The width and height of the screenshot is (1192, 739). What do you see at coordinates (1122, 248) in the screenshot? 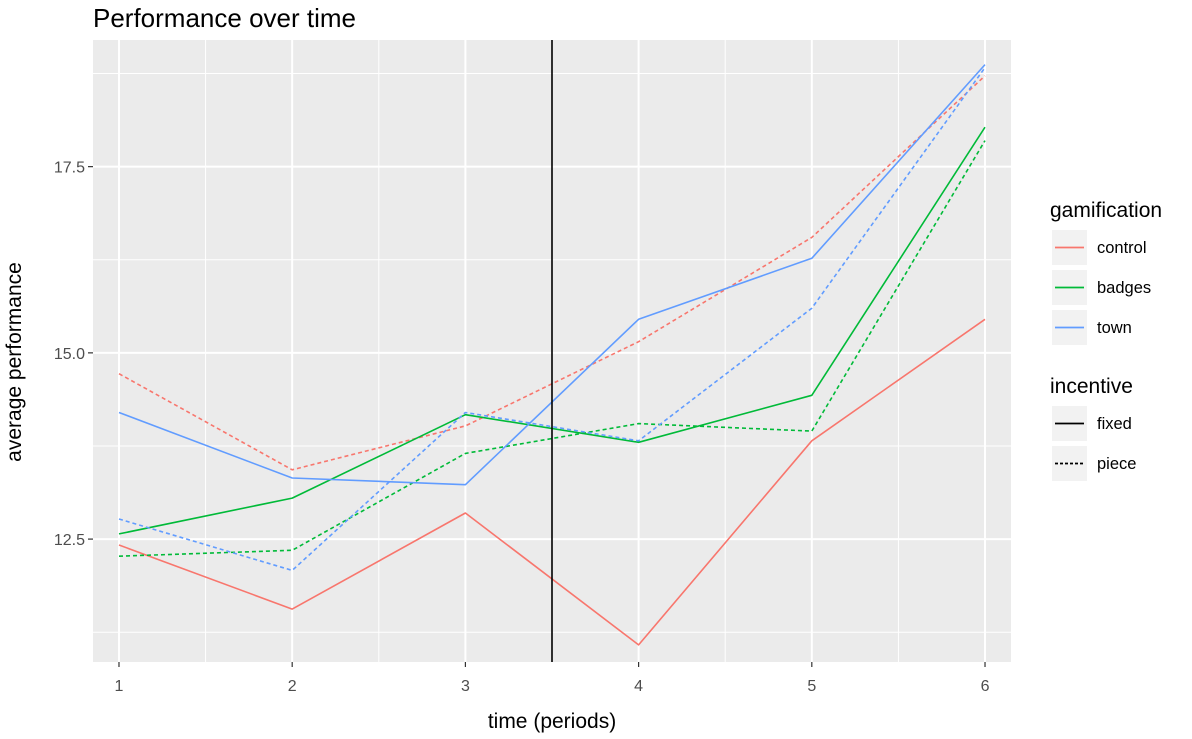
I see `legend-label-control: control` at bounding box center [1122, 248].